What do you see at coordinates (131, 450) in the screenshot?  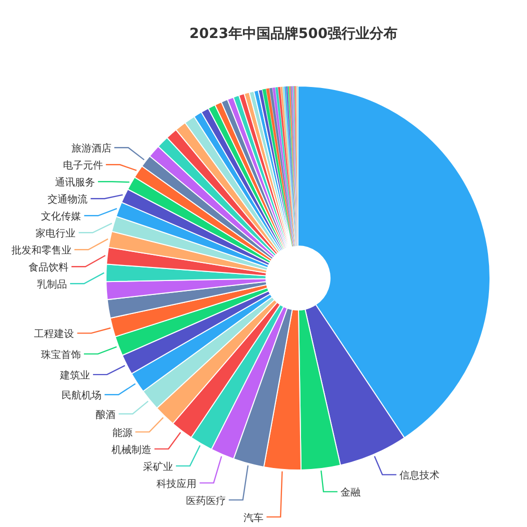 I see `slice-label: 机械制造` at bounding box center [131, 450].